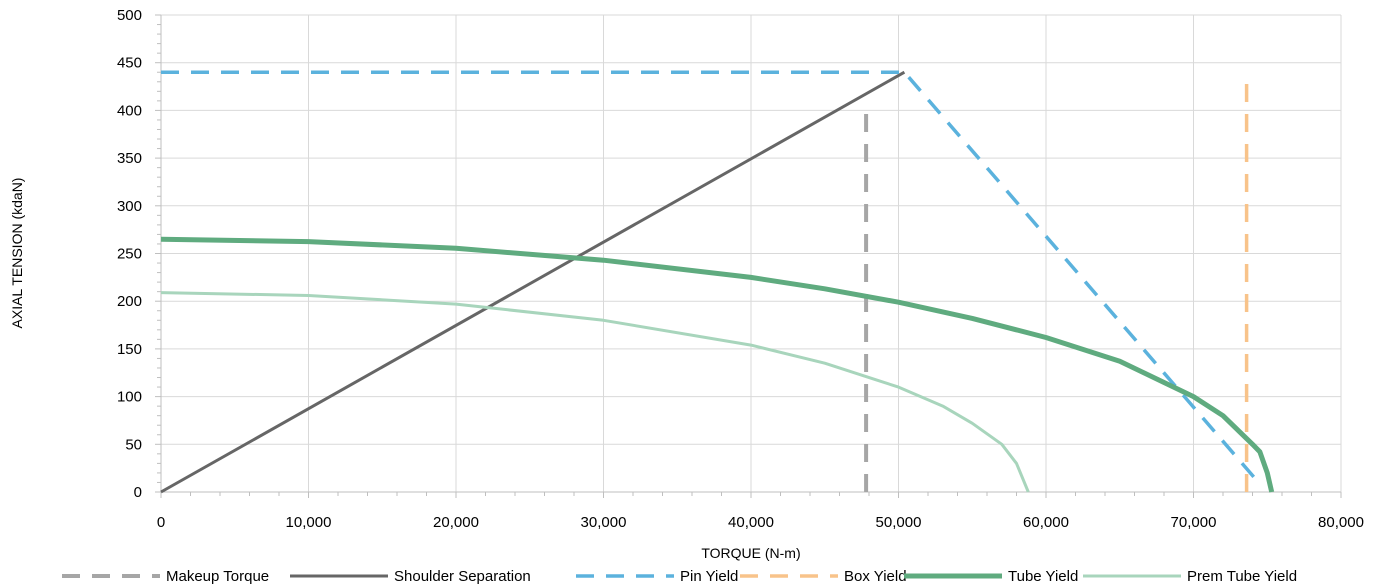  I want to click on y-tick-label: 200, so click(129, 301).